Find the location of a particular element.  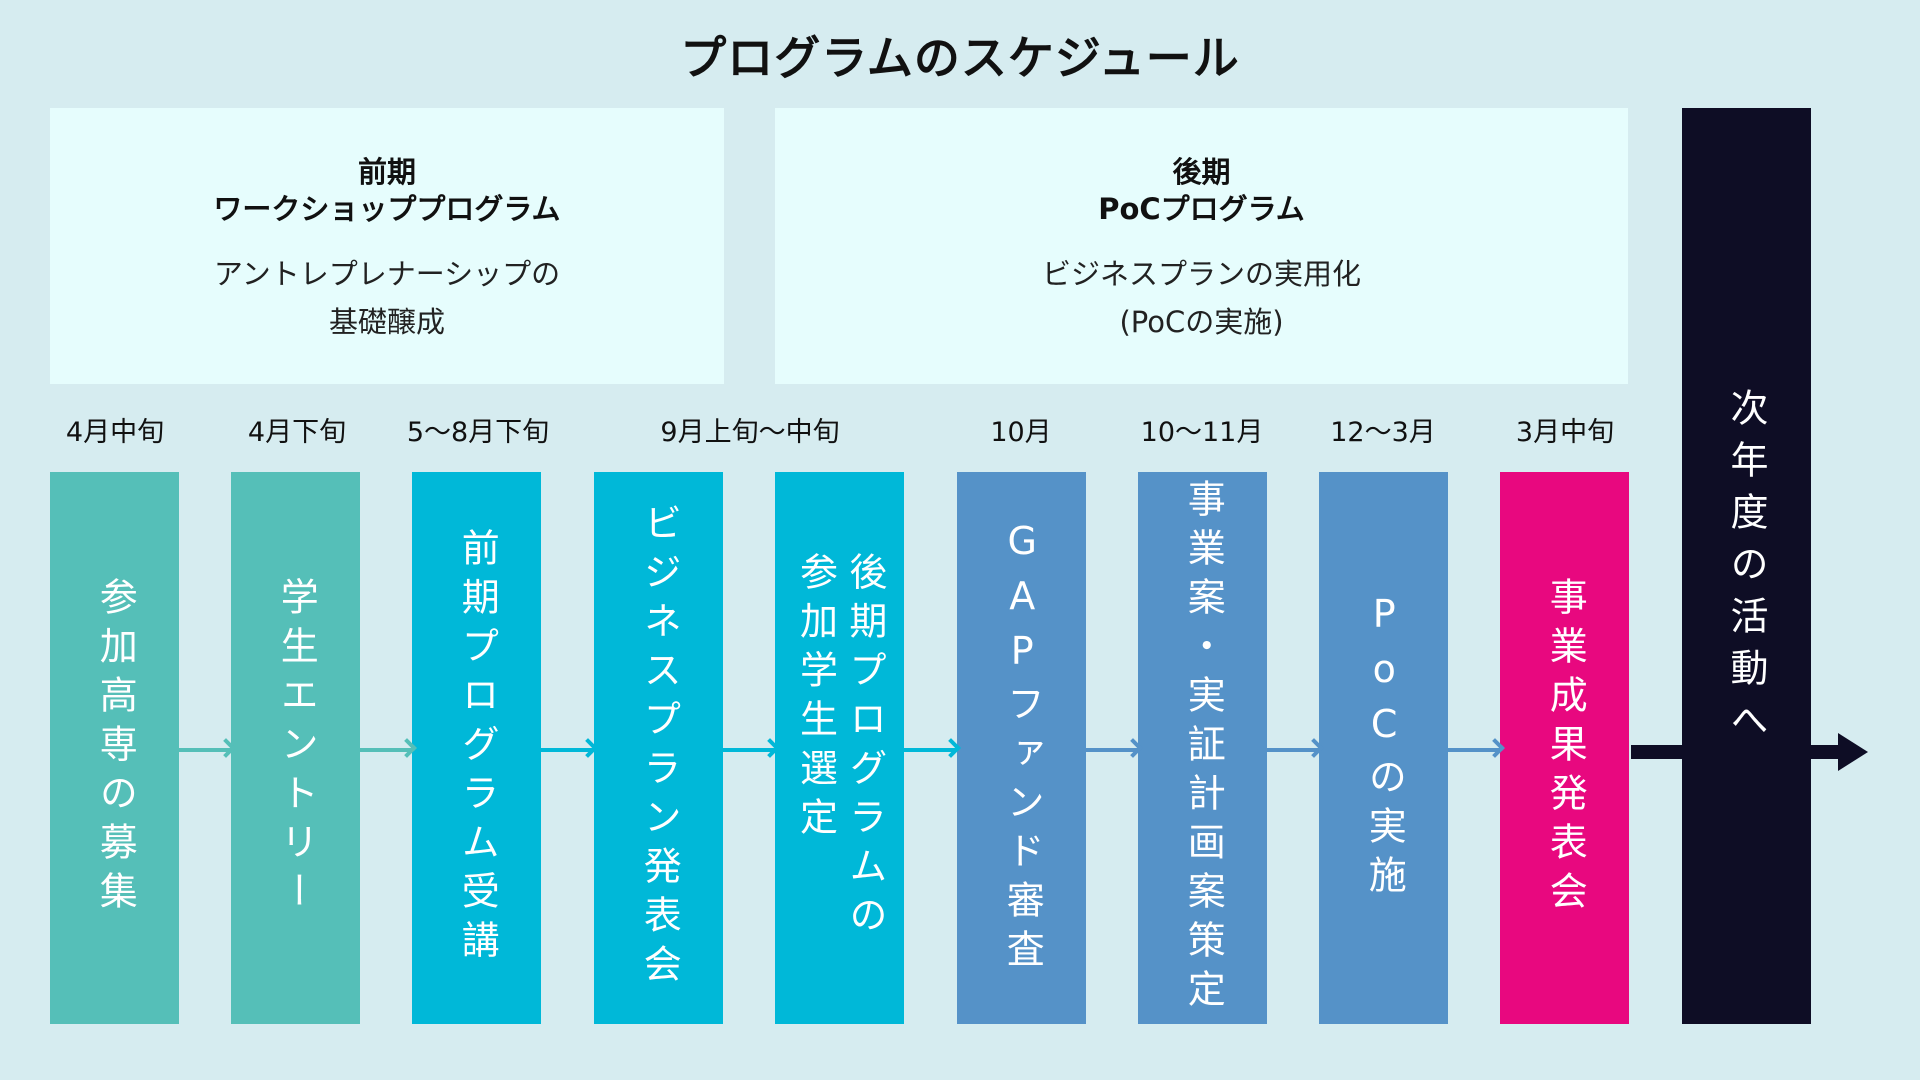

step-box-9: 事業成果発表会 is located at coordinates (1564, 748).